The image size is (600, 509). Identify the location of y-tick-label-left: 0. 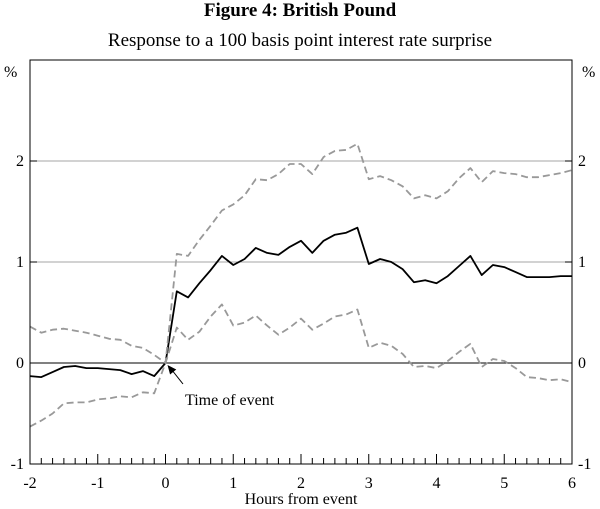
(20, 363).